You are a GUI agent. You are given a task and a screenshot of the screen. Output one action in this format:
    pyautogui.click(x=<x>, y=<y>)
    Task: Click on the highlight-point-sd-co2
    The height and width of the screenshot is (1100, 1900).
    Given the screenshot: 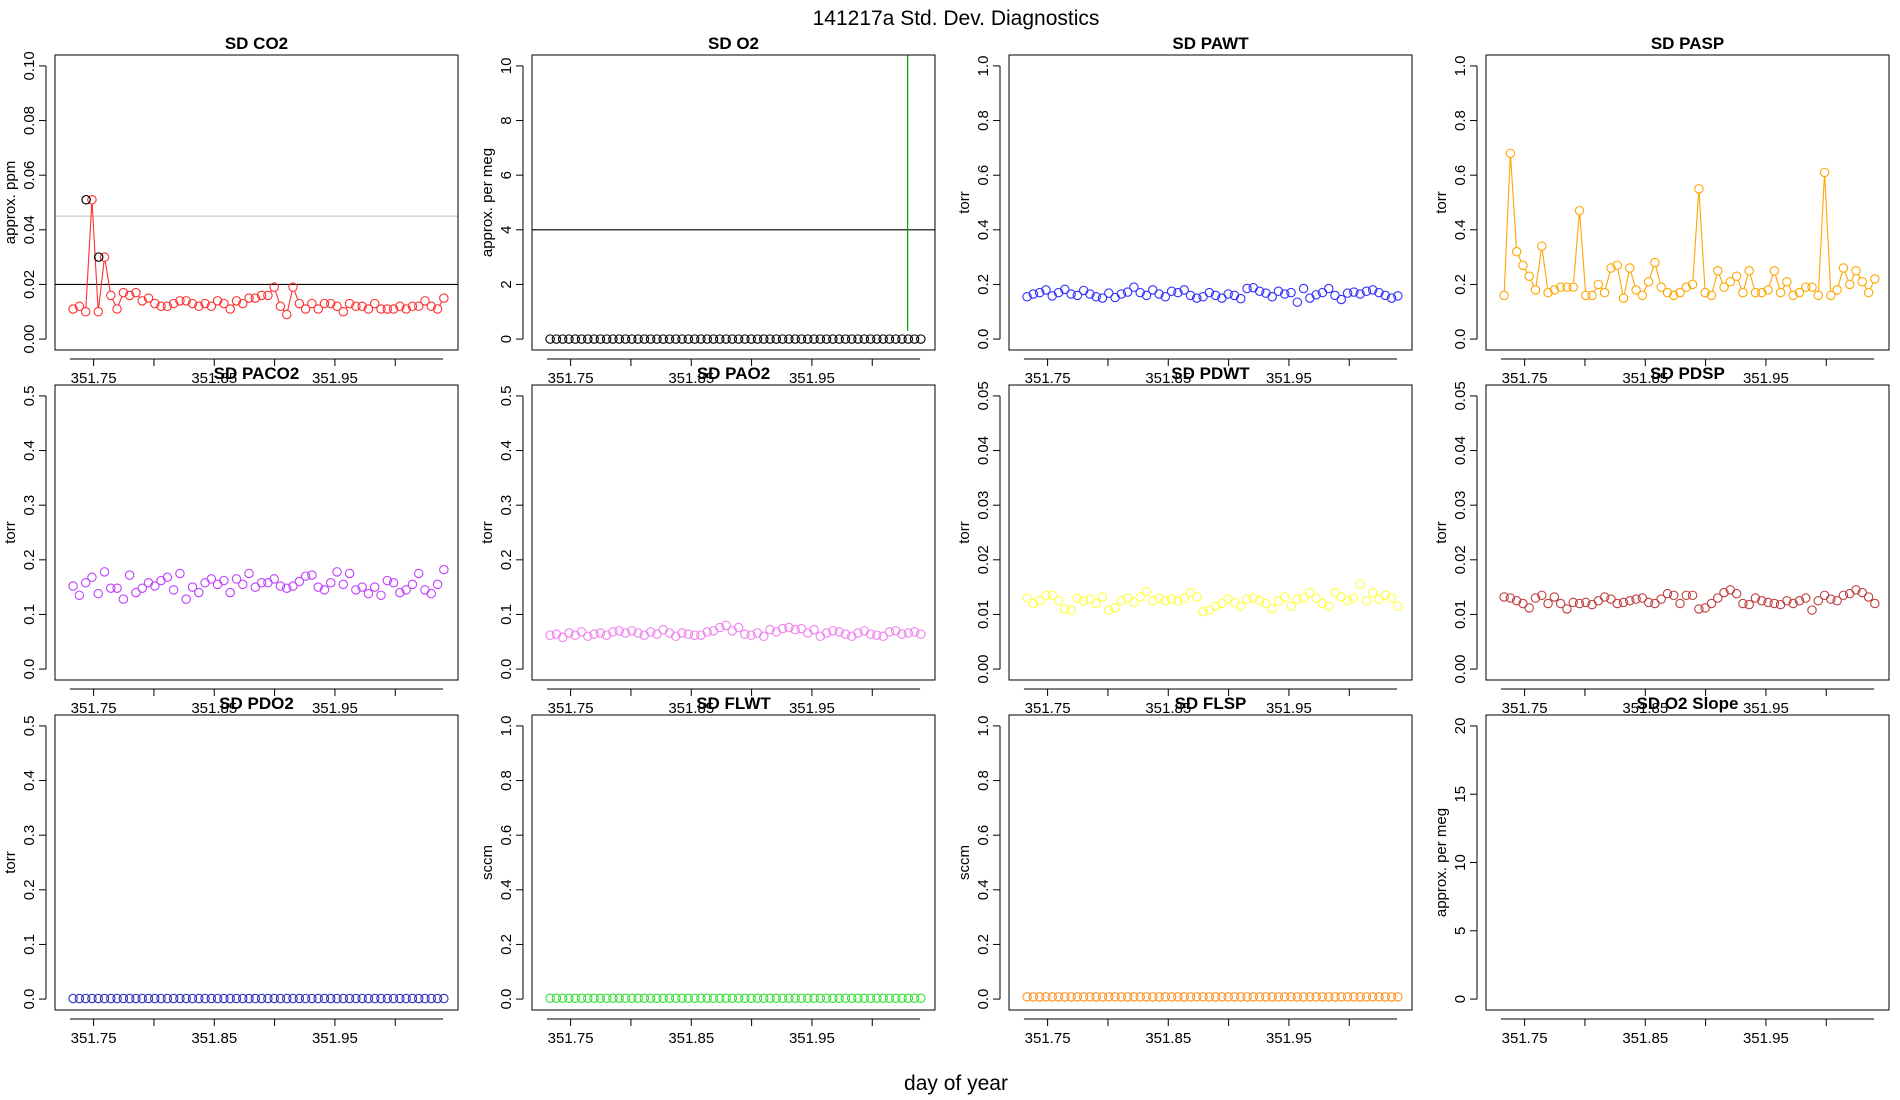 What is the action you would take?
    pyautogui.click(x=86, y=199)
    